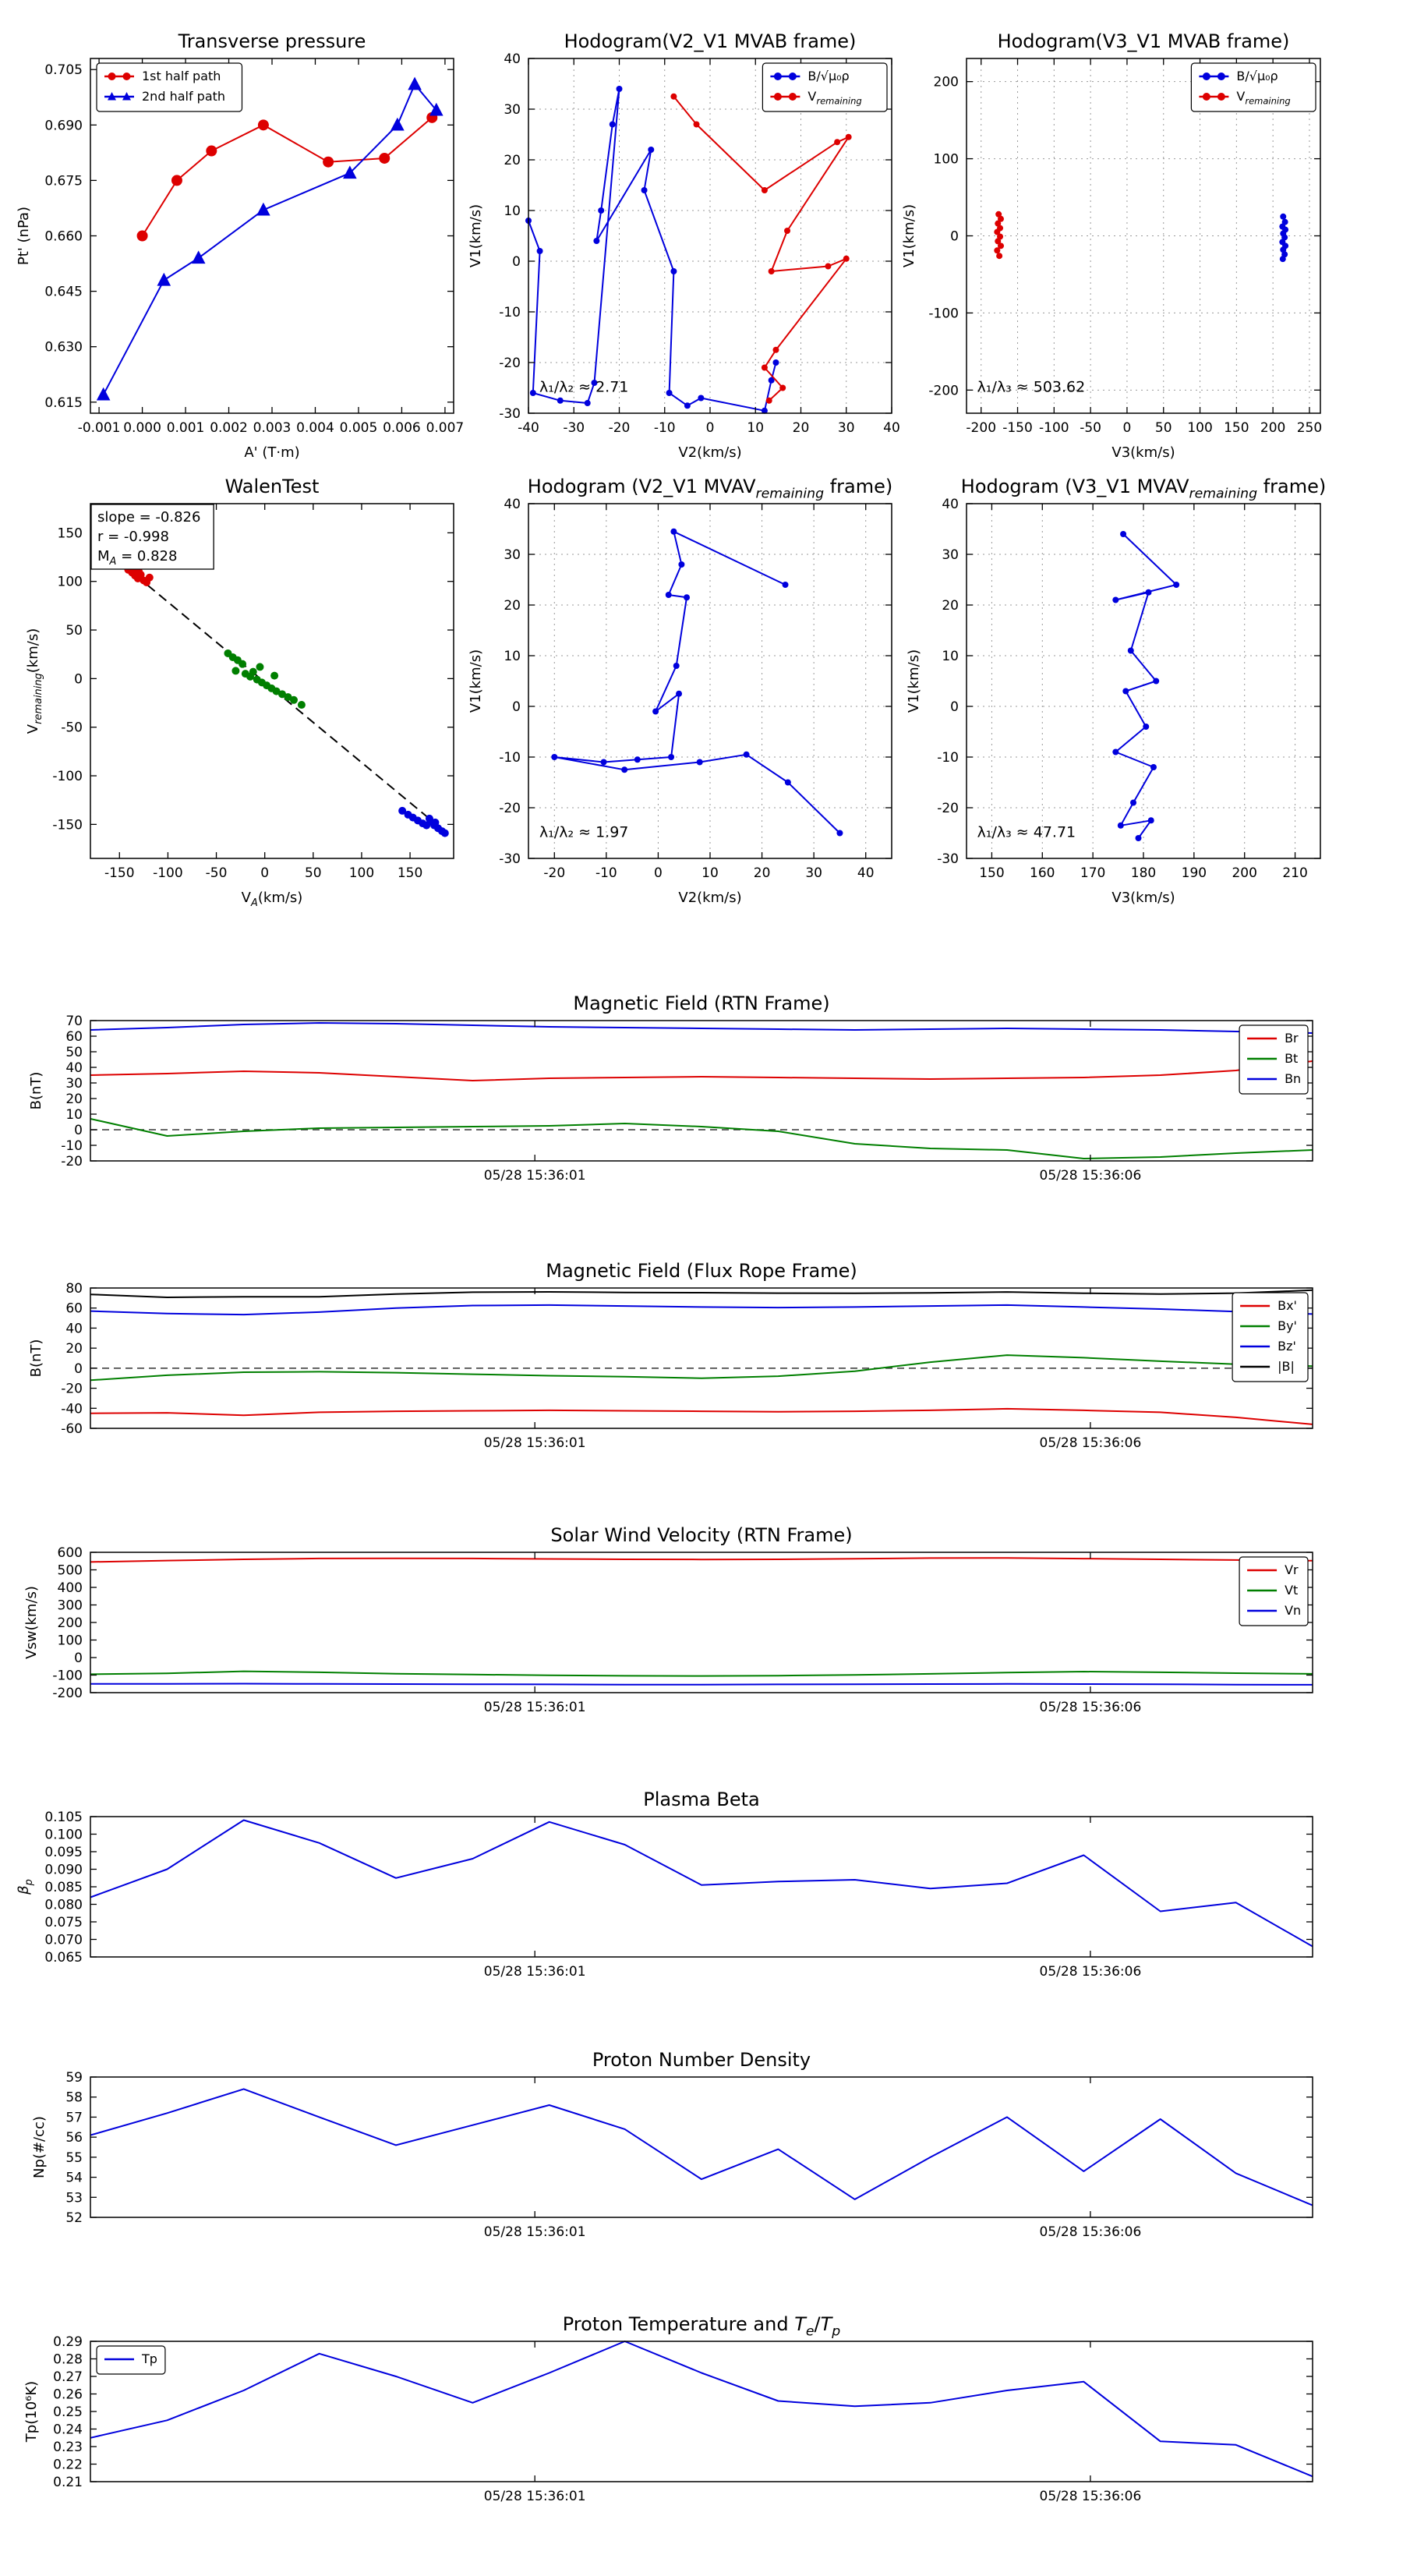 This screenshot has width=1403, height=2576. Describe the element at coordinates (701, 1416) in the screenshot. I see `series-Bx-prime` at that location.